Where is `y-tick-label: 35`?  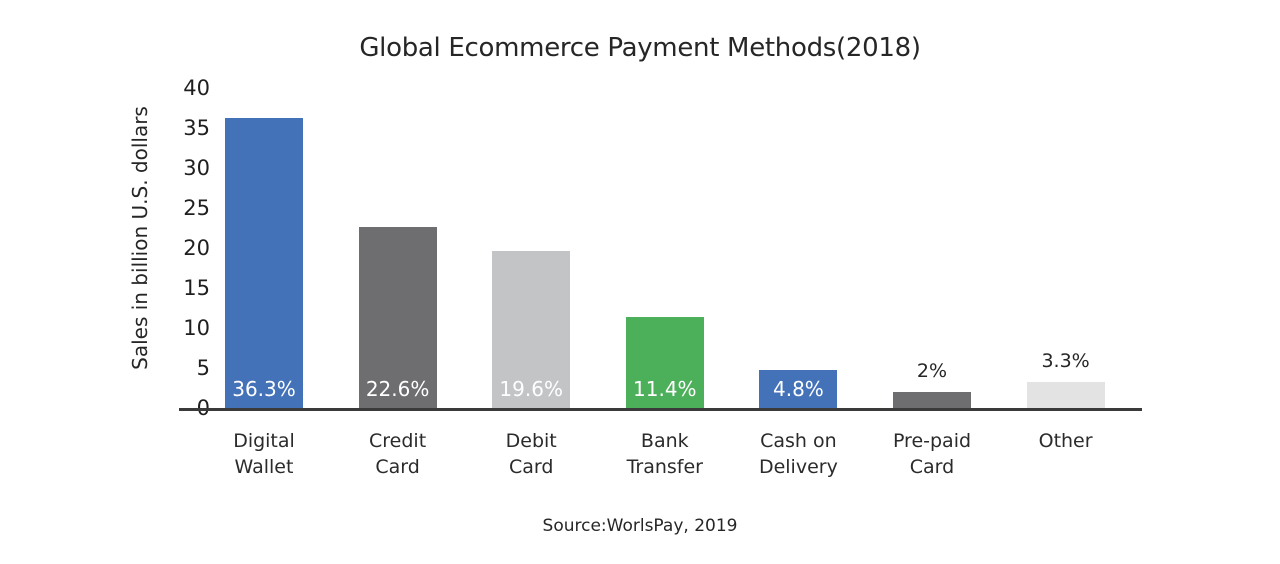 y-tick-label: 35 is located at coordinates (196, 128).